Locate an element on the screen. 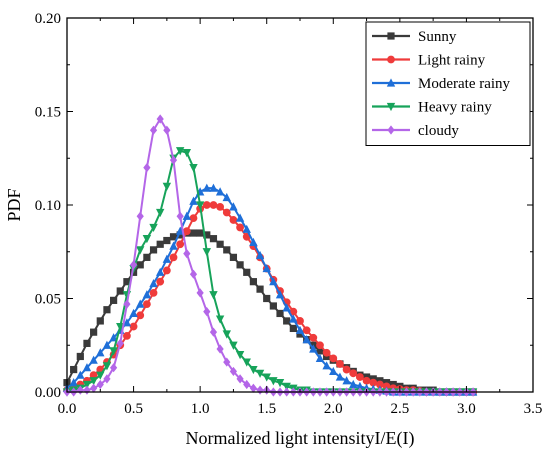 The width and height of the screenshot is (550, 456). legend-label: Moderate rainy is located at coordinates (464, 84).